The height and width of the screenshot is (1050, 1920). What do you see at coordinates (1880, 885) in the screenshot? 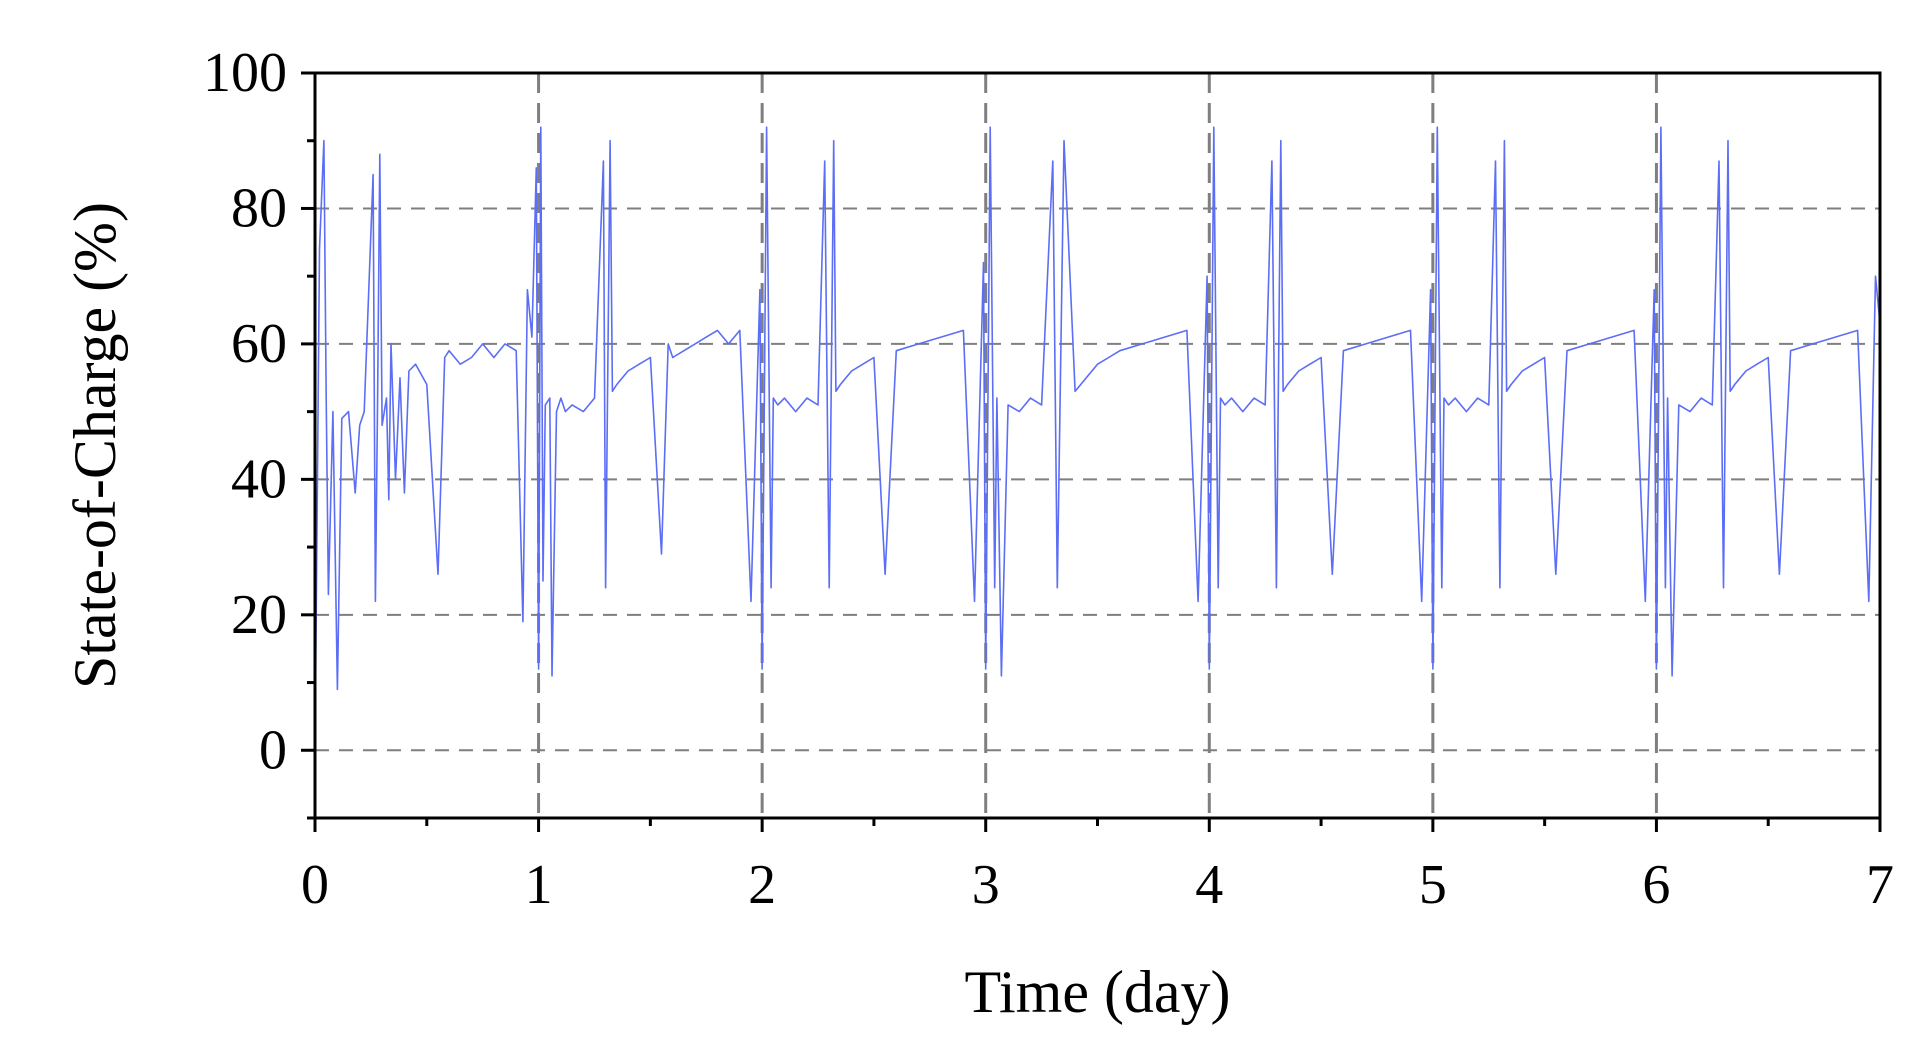
I see `x-tick-label: 7` at bounding box center [1880, 885].